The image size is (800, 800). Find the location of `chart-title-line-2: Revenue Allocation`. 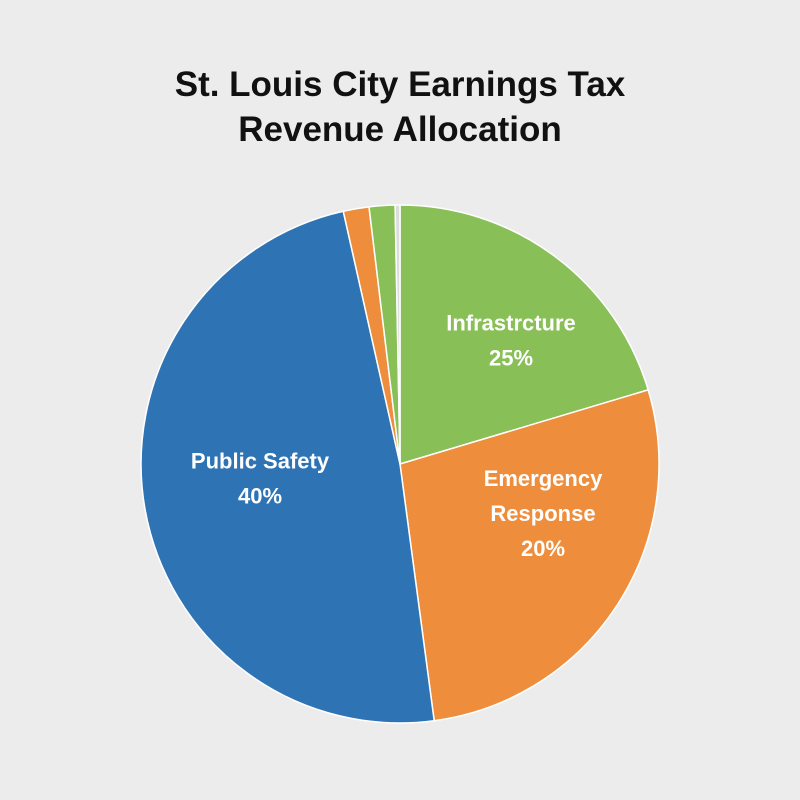

chart-title-line-2: Revenue Allocation is located at coordinates (400, 129).